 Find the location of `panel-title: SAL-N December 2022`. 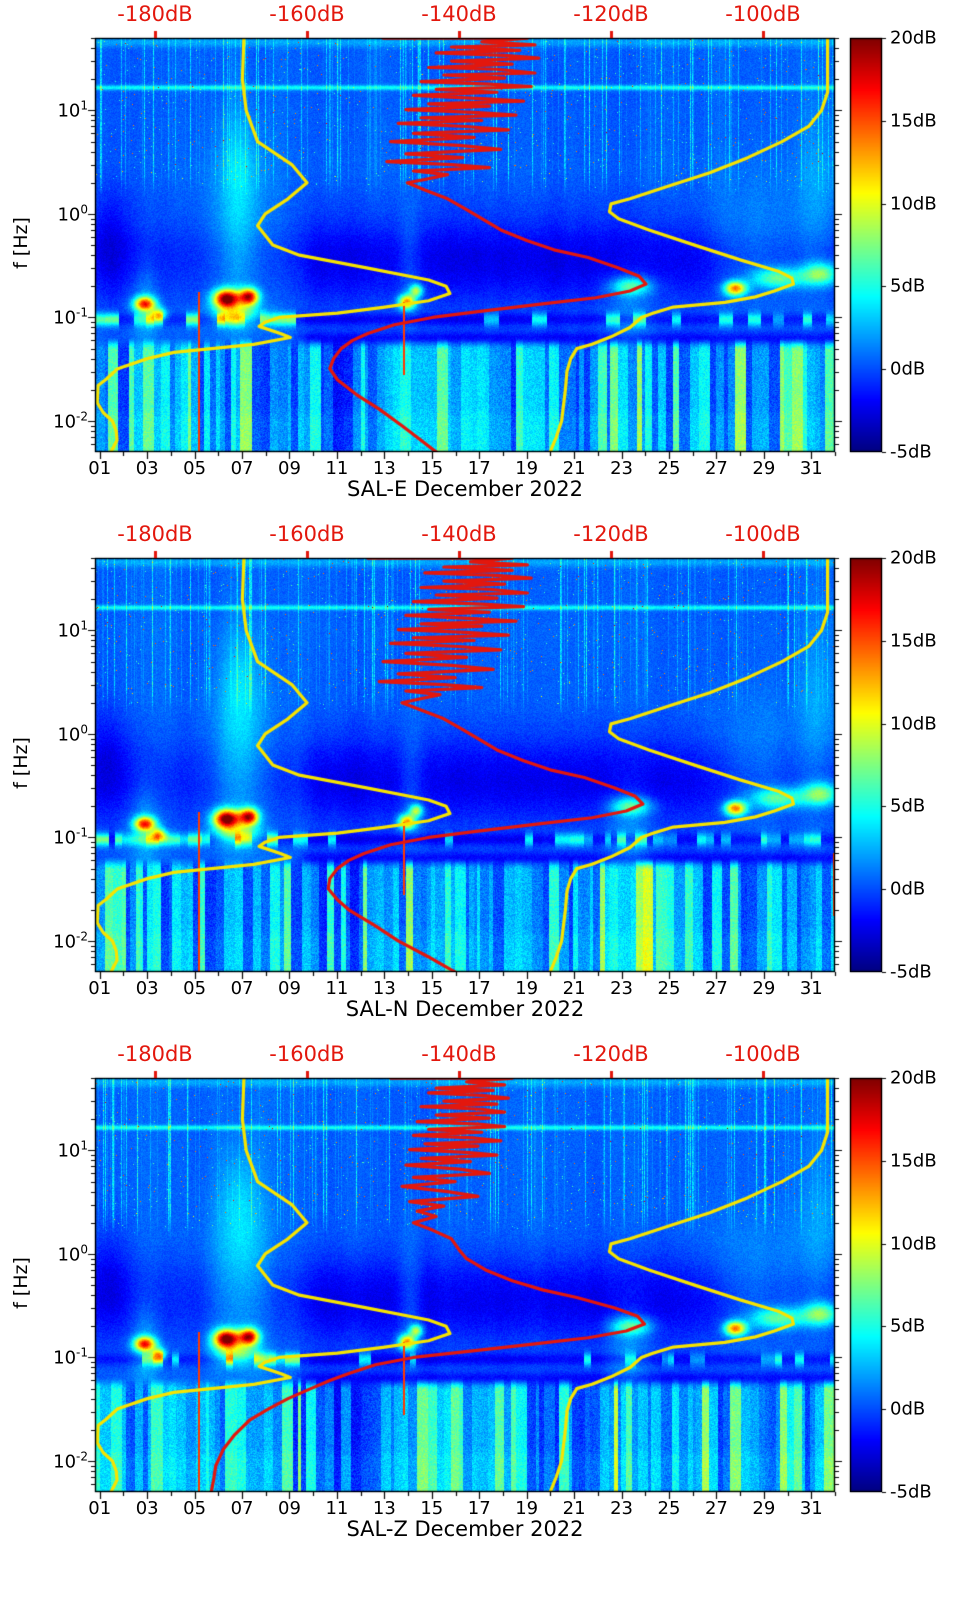

panel-title: SAL-N December 2022 is located at coordinates (465, 1009).